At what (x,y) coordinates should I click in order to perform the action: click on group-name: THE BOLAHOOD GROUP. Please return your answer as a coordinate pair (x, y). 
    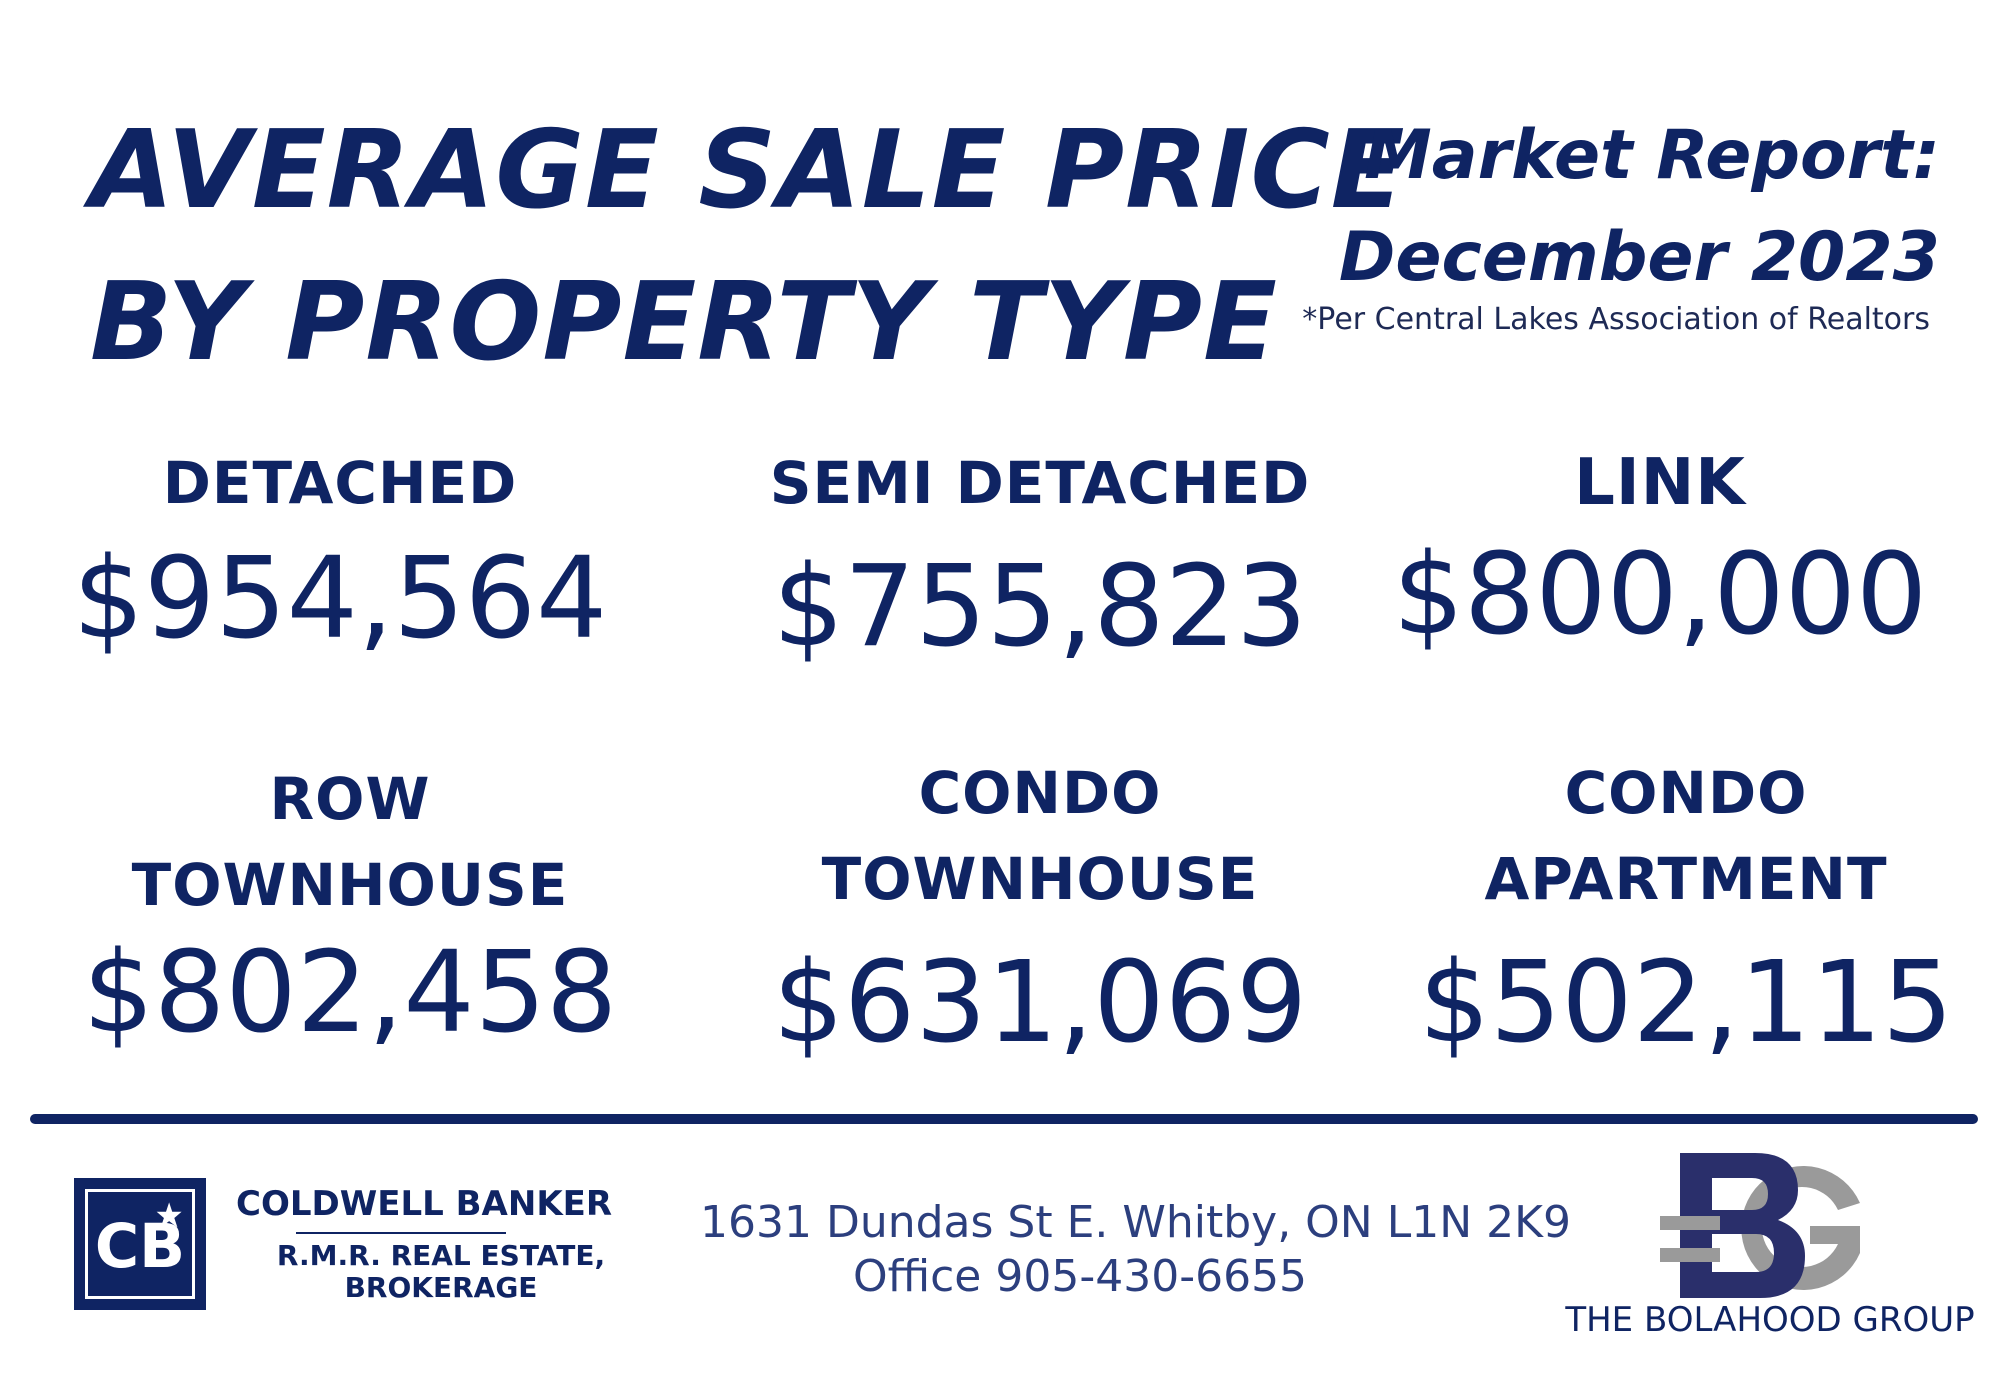
    Looking at the image, I should click on (1770, 1320).